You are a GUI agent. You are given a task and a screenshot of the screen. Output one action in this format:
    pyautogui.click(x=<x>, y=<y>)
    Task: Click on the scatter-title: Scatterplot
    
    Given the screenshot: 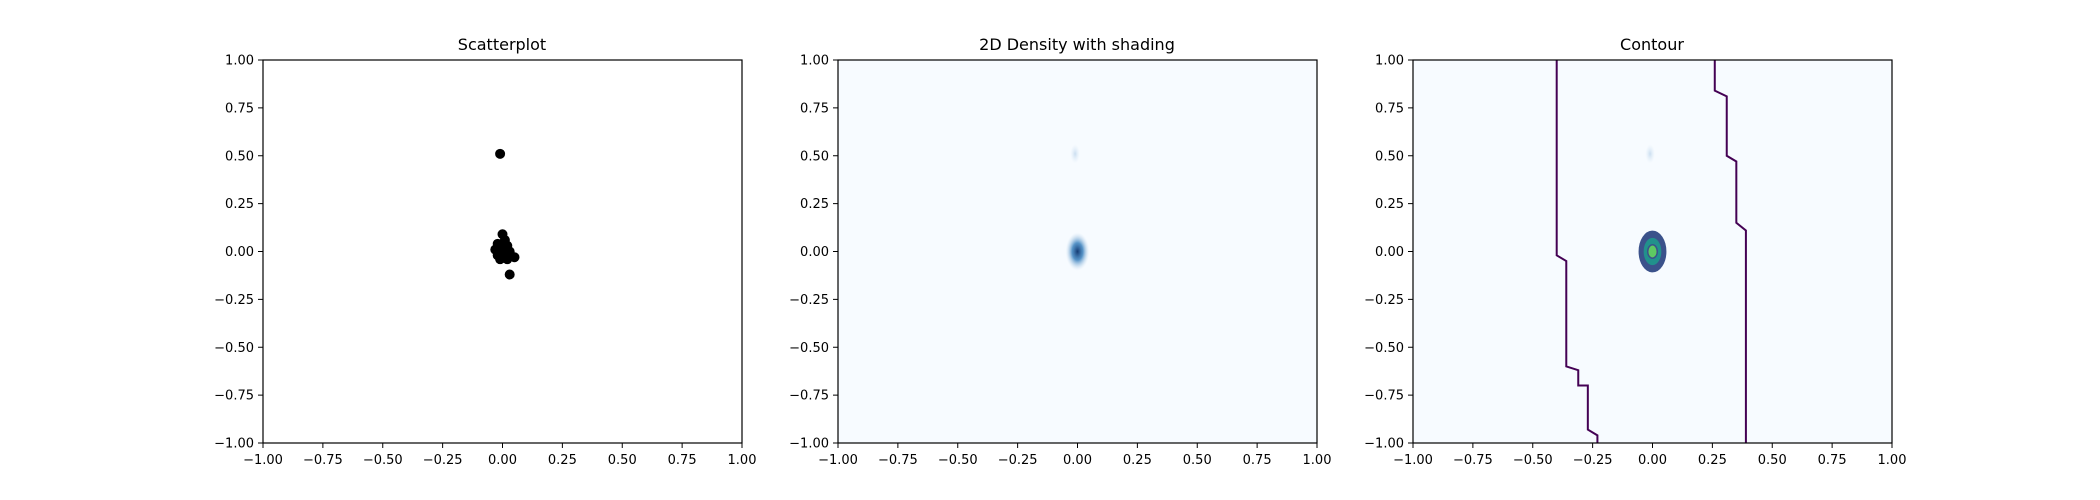 What is the action you would take?
    pyautogui.click(x=502, y=44)
    